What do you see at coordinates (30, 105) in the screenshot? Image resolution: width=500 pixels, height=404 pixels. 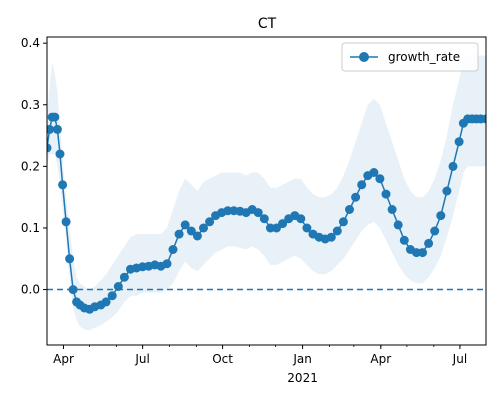 I see `y-tick-label: 0.3` at bounding box center [30, 105].